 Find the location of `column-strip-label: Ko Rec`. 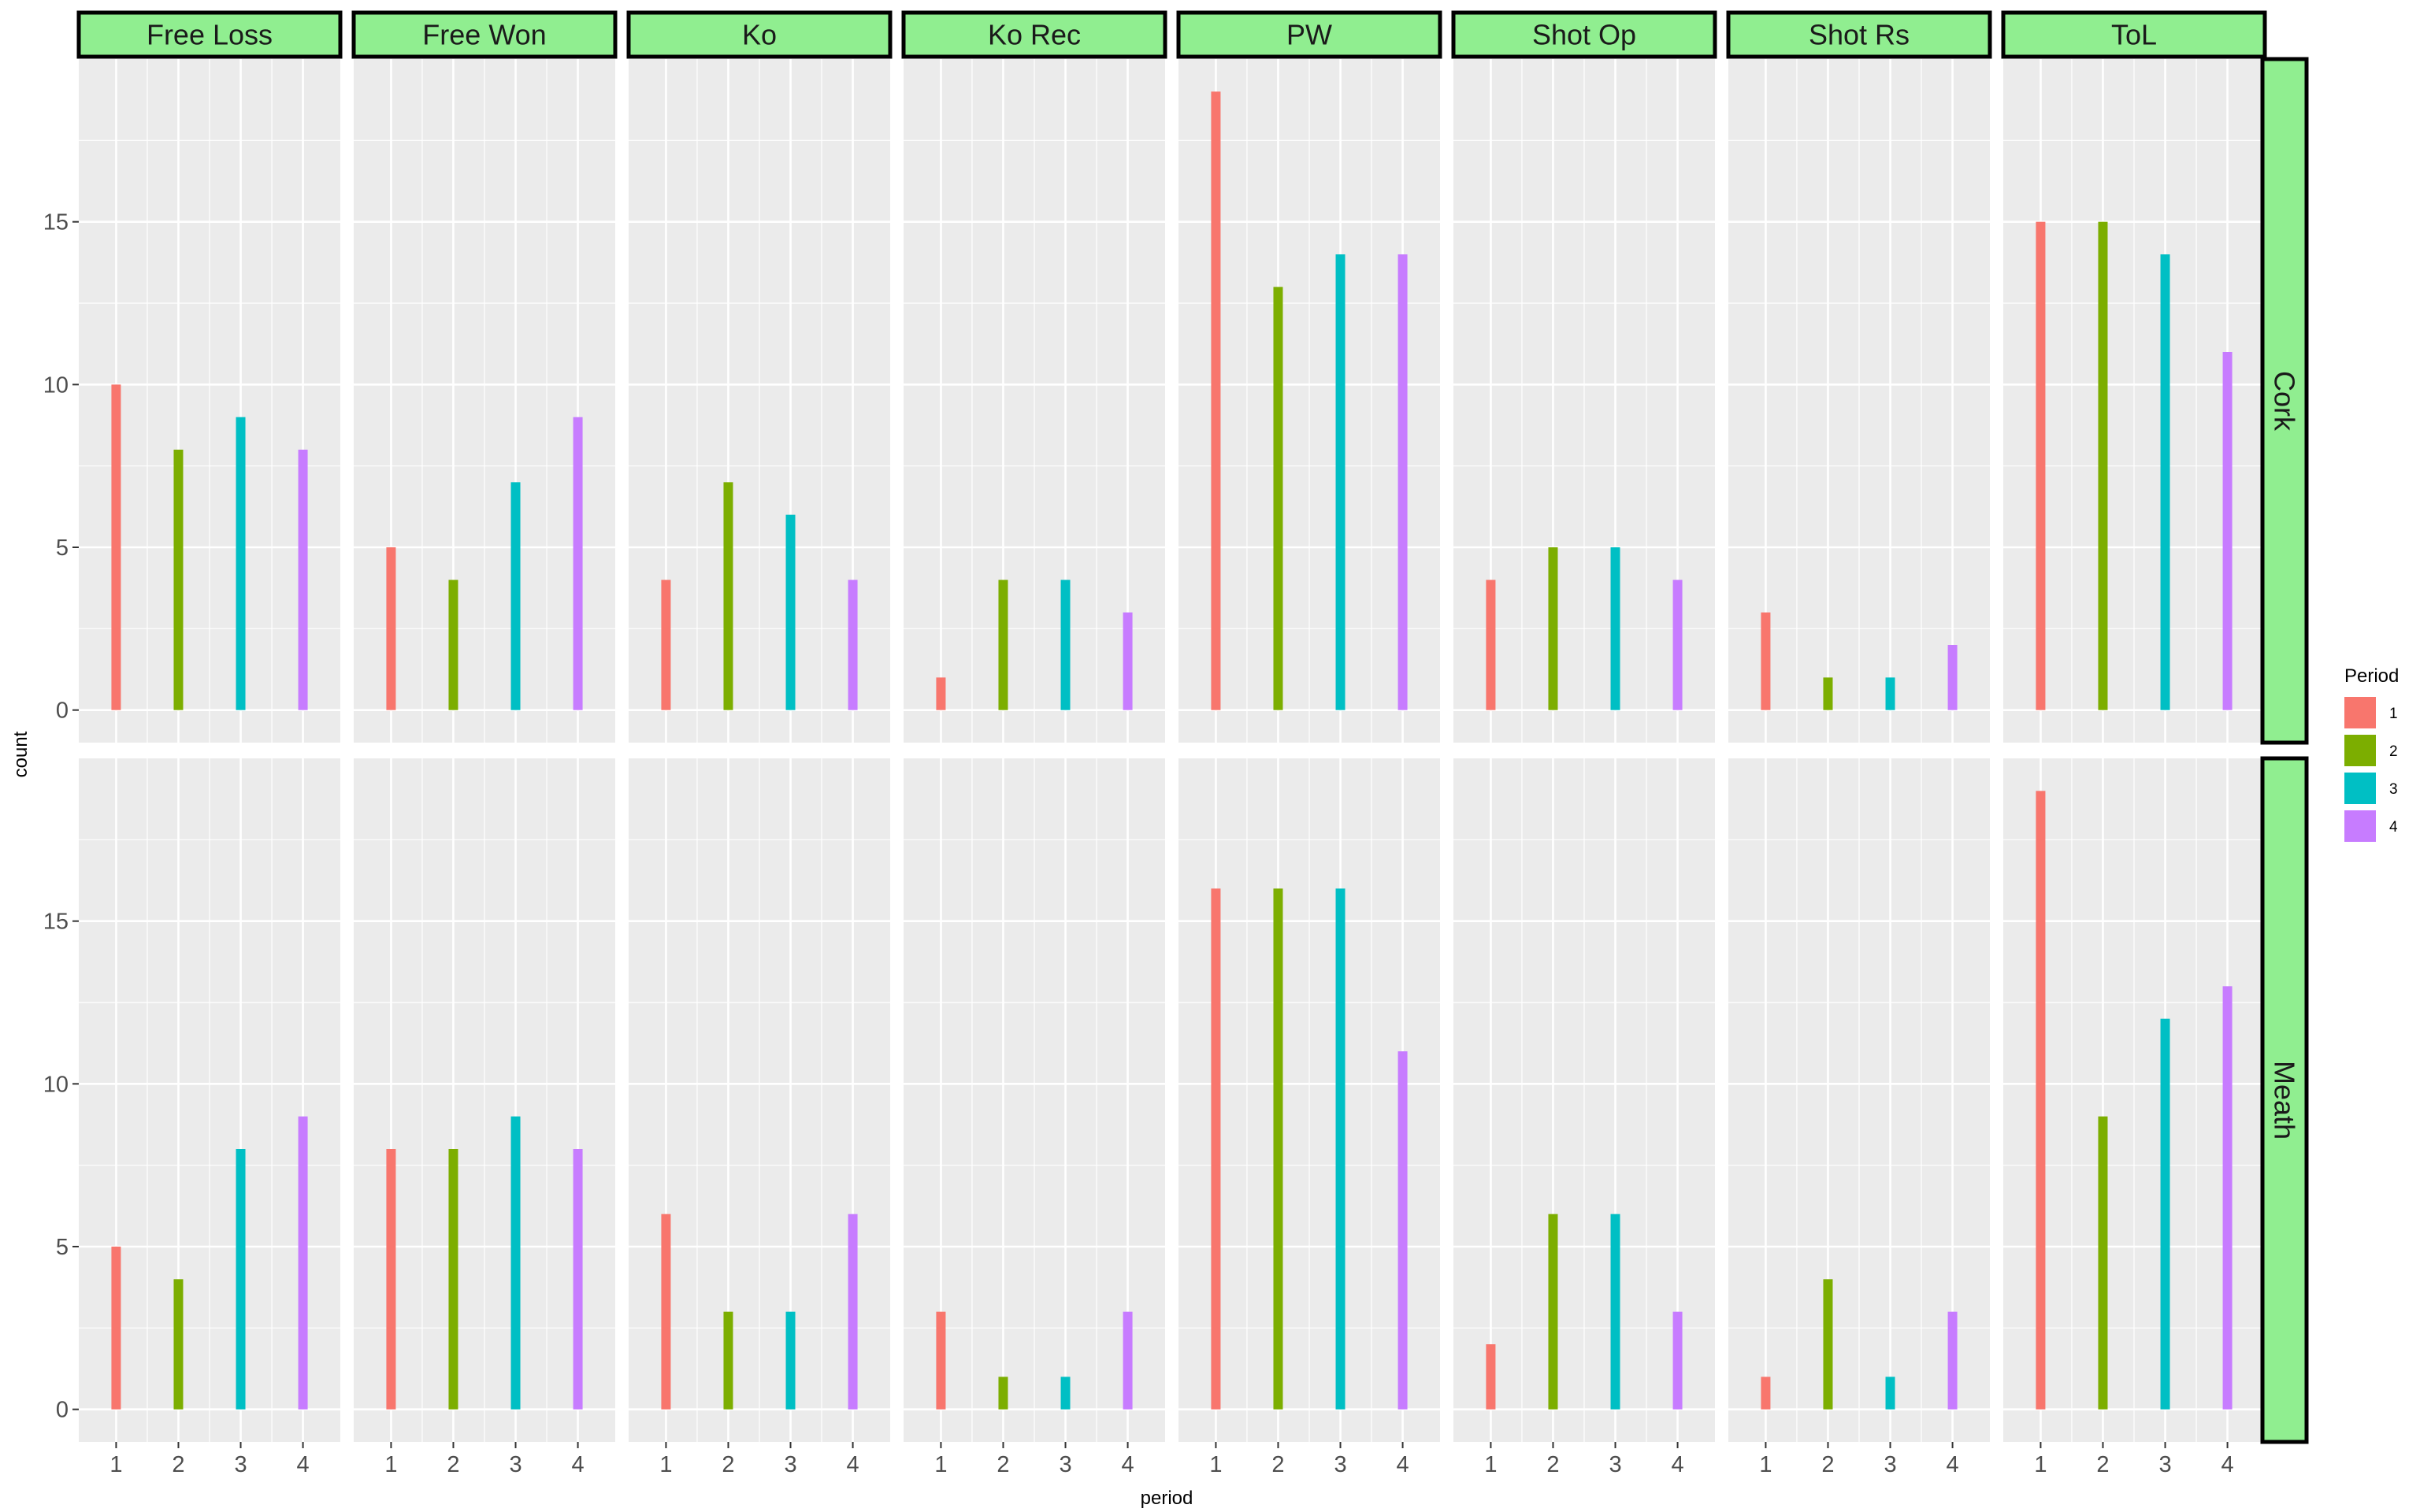

column-strip-label: Ko Rec is located at coordinates (1034, 35).